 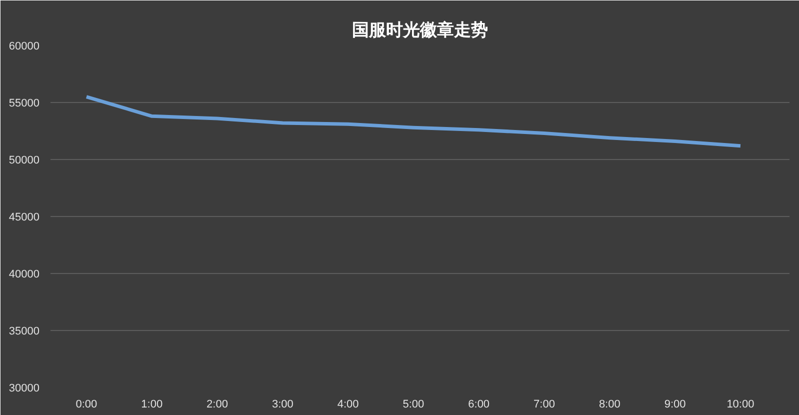 What do you see at coordinates (413, 121) in the screenshot?
I see `line-series` at bounding box center [413, 121].